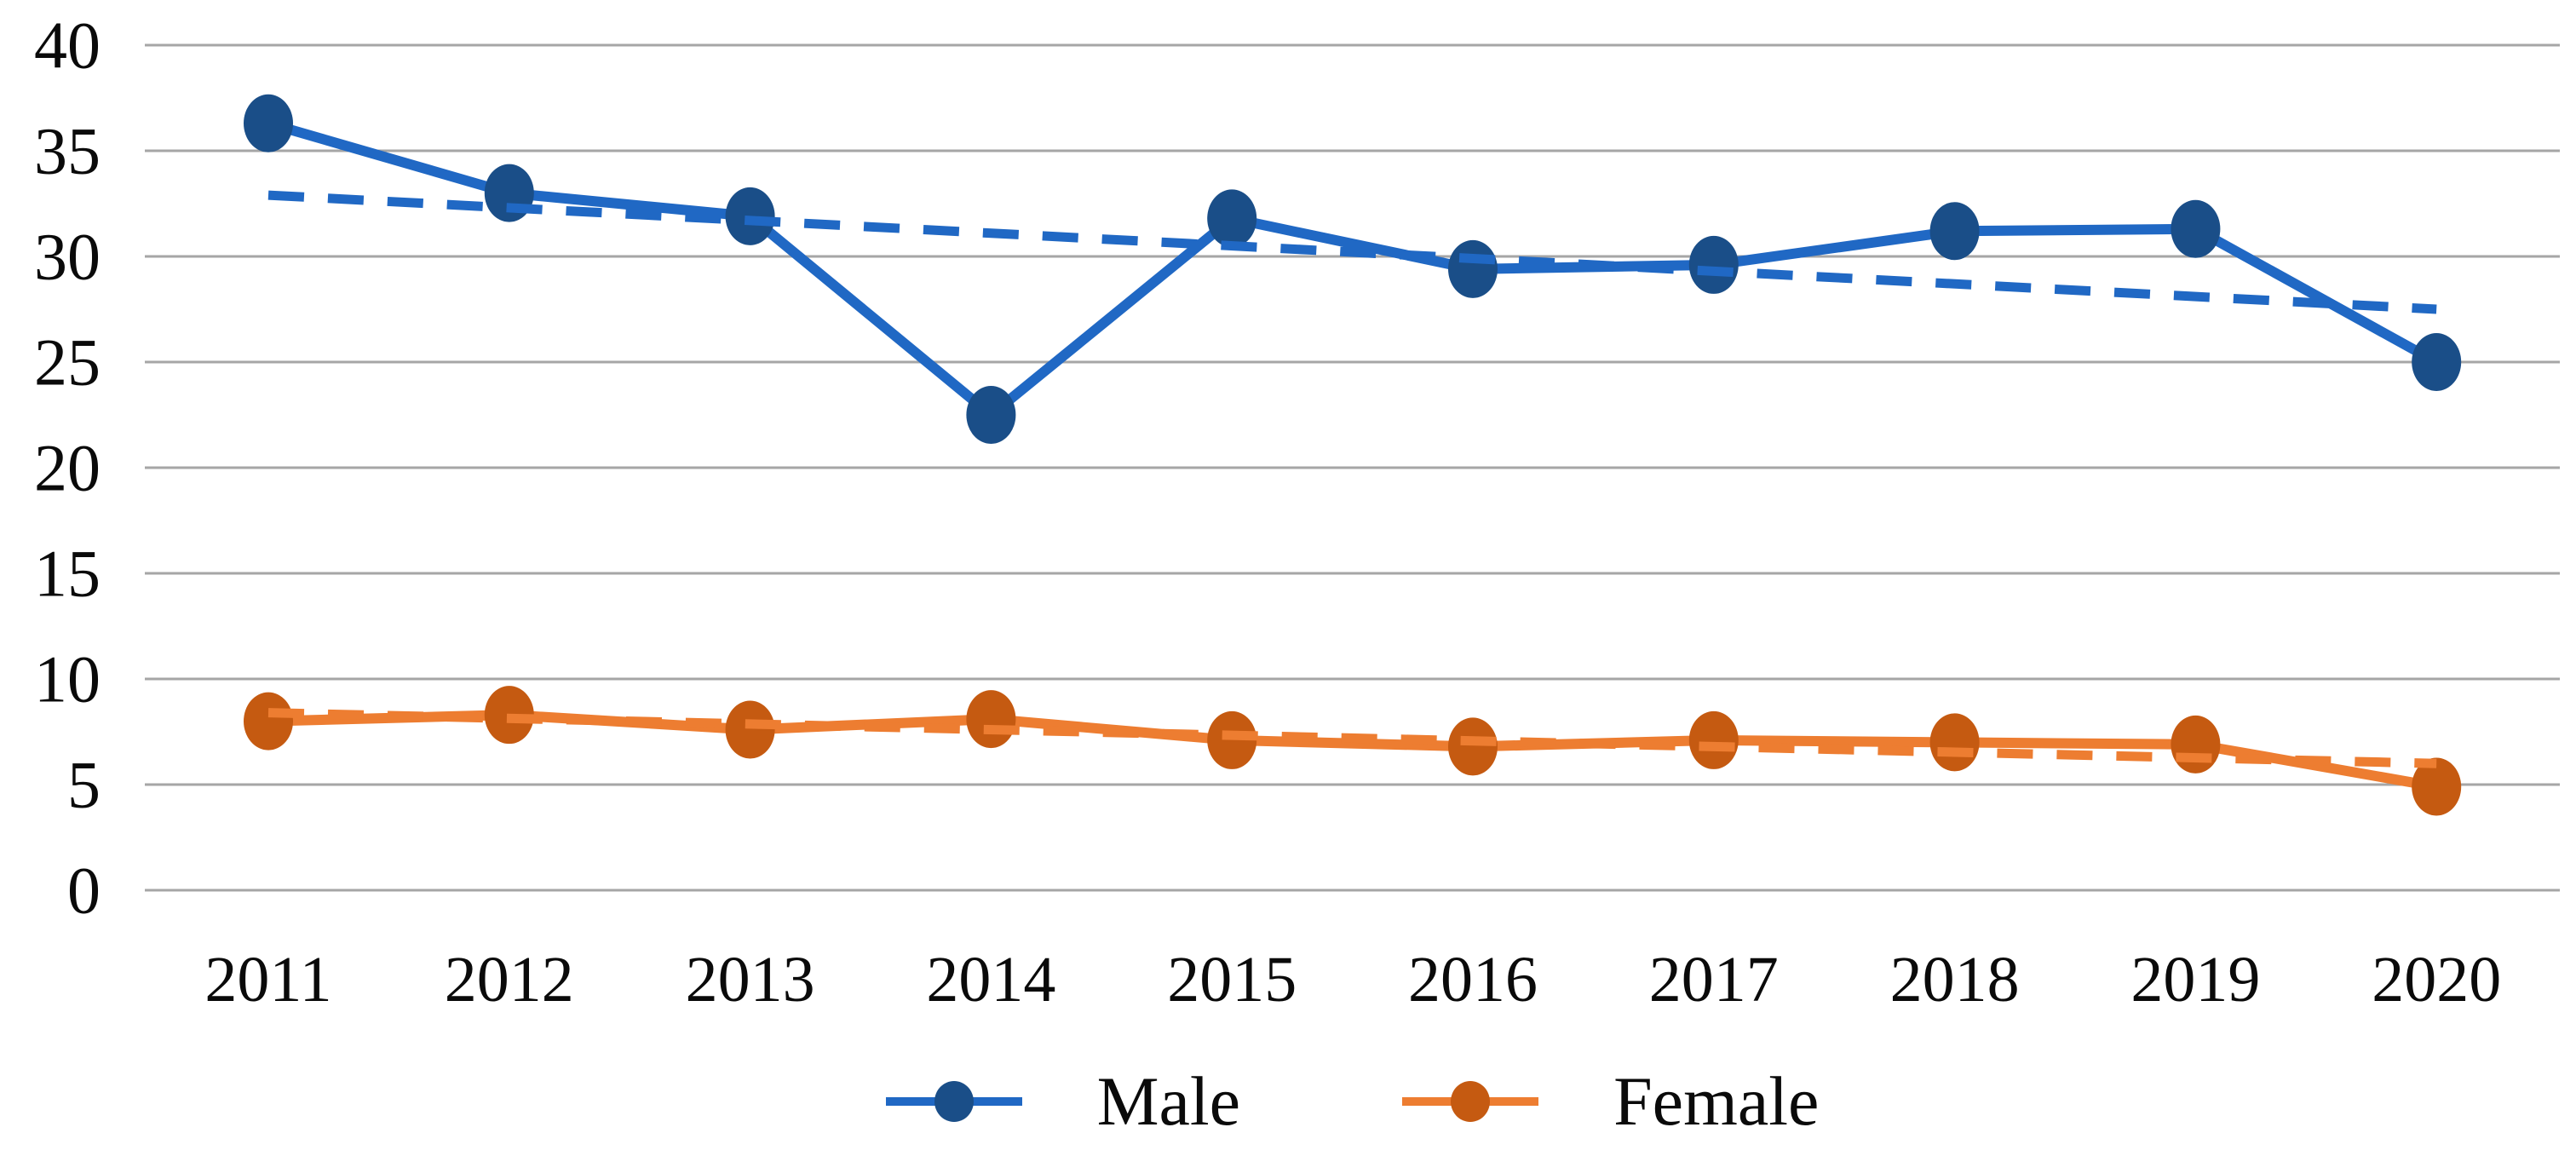  Describe the element at coordinates (84, 891) in the screenshot. I see `y-tick-label-0: 0` at that location.